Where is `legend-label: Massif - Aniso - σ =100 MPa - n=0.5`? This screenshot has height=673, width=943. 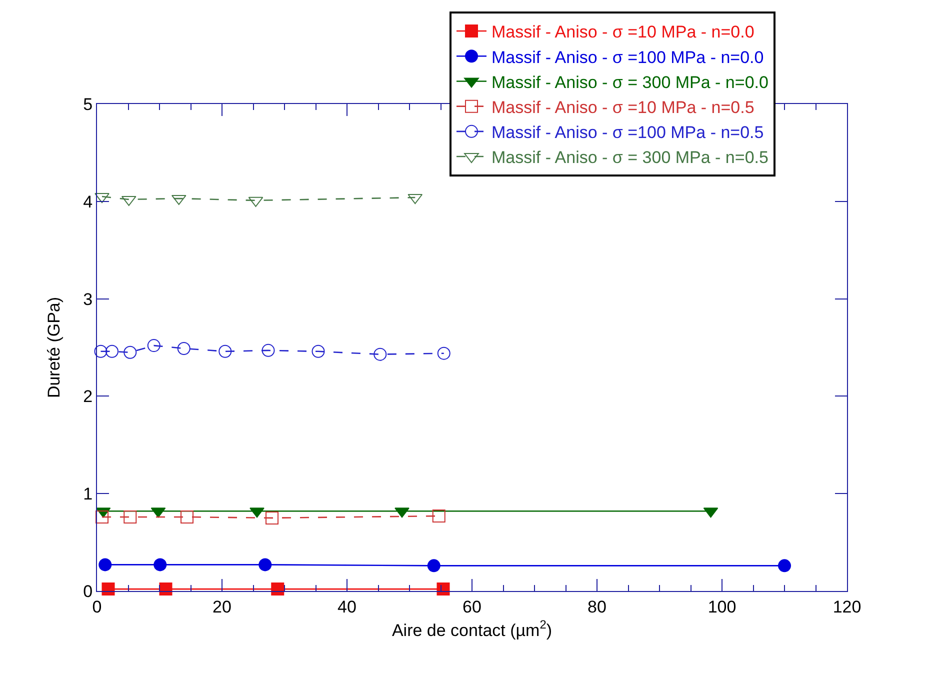 legend-label: Massif - Aniso - σ =100 MPa - n=0.5 is located at coordinates (628, 132).